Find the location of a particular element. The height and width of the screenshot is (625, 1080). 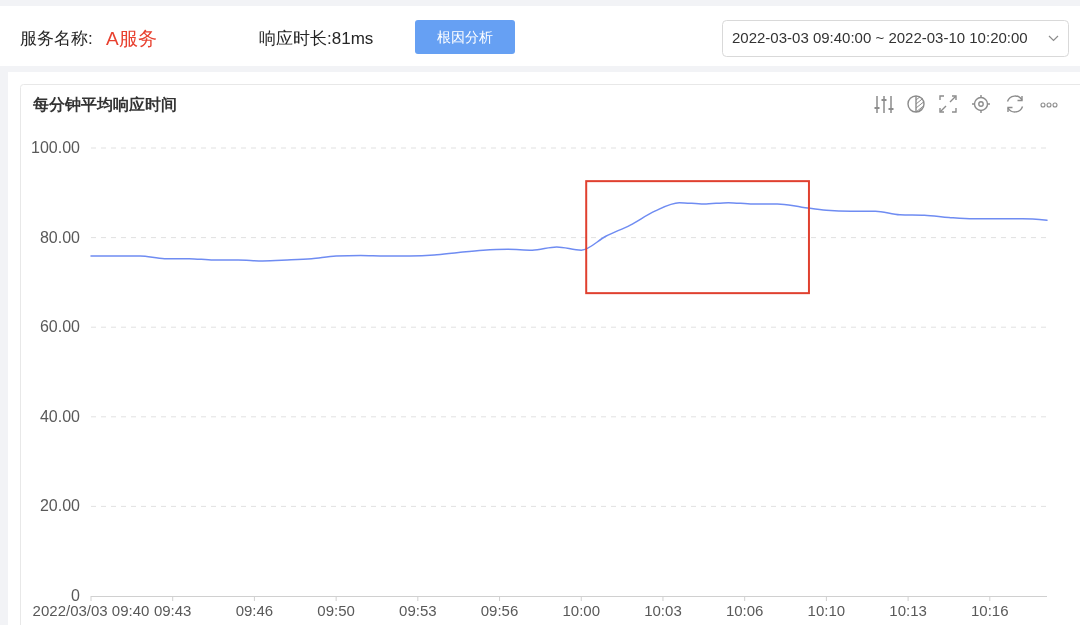

y-tick-label: 40.00 is located at coordinates (60, 416).